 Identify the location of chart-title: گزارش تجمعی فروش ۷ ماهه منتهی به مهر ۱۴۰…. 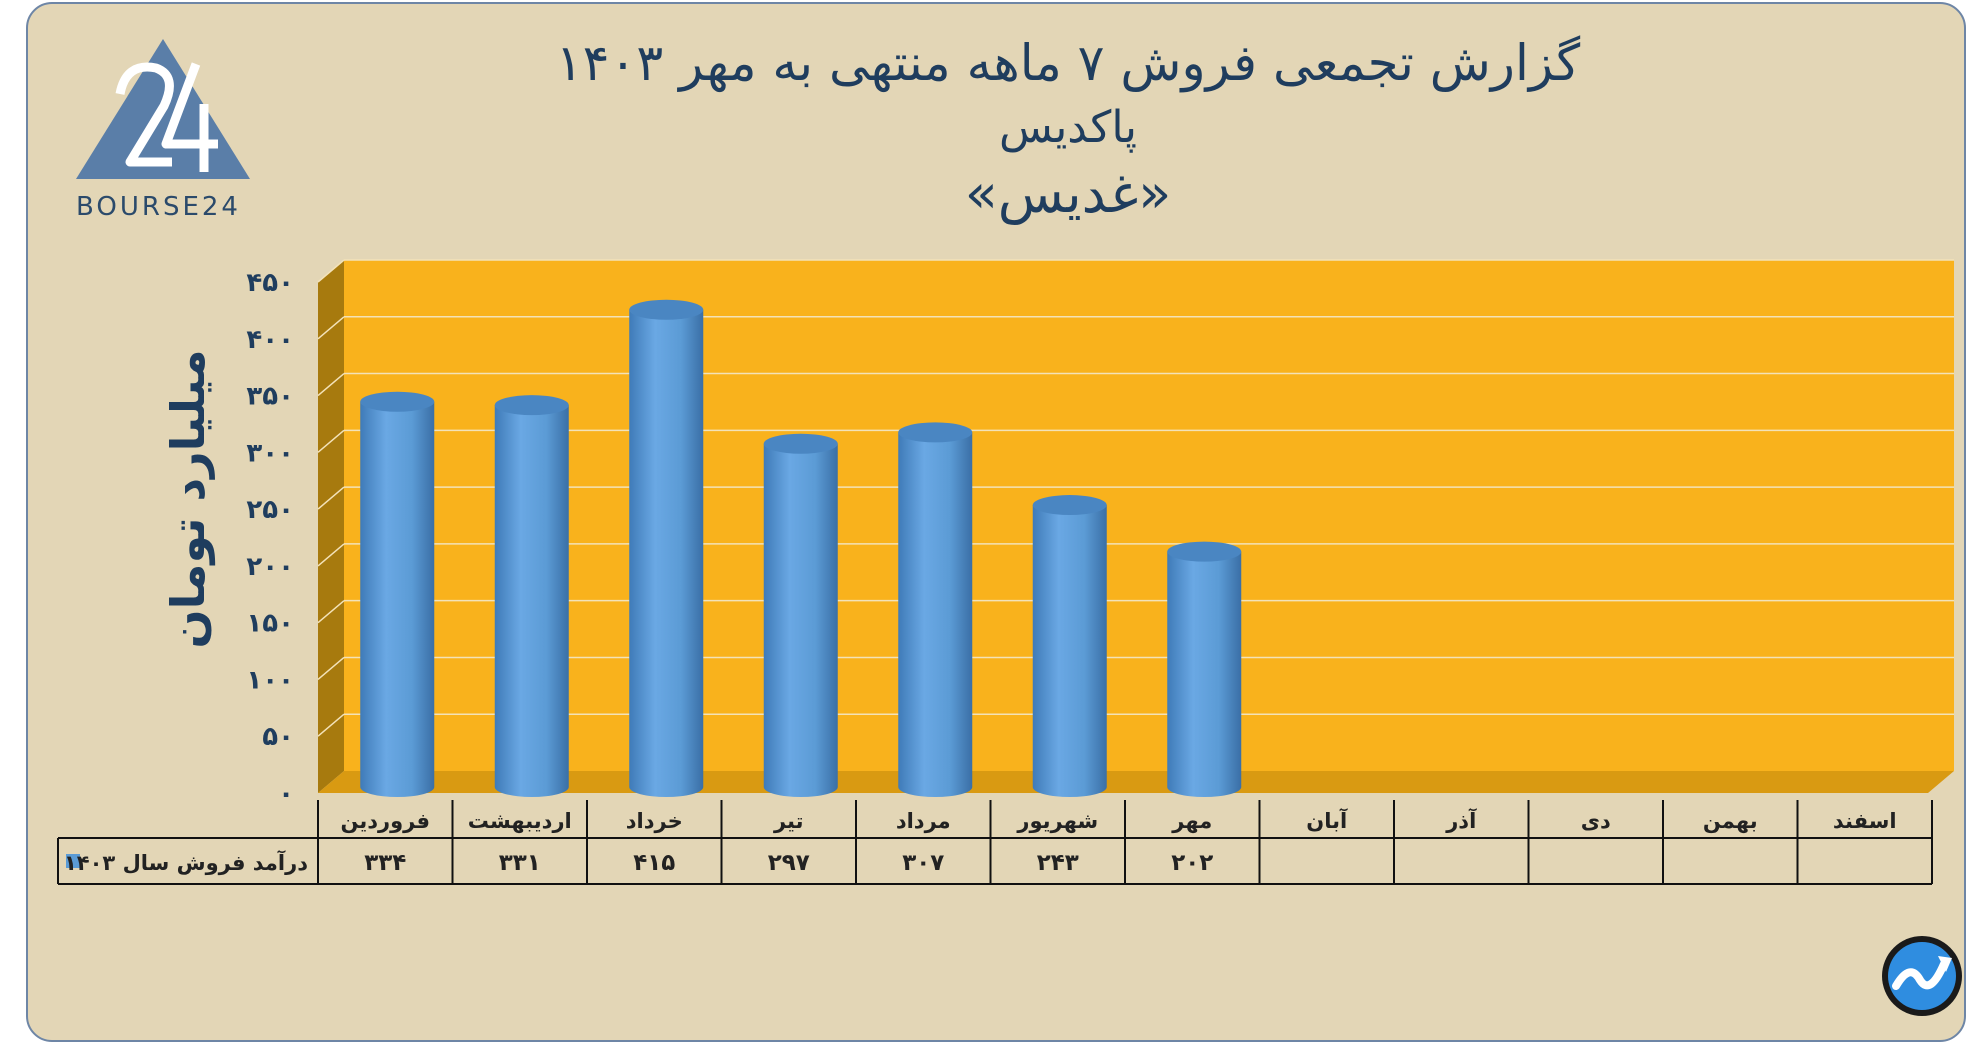
(1068, 63).